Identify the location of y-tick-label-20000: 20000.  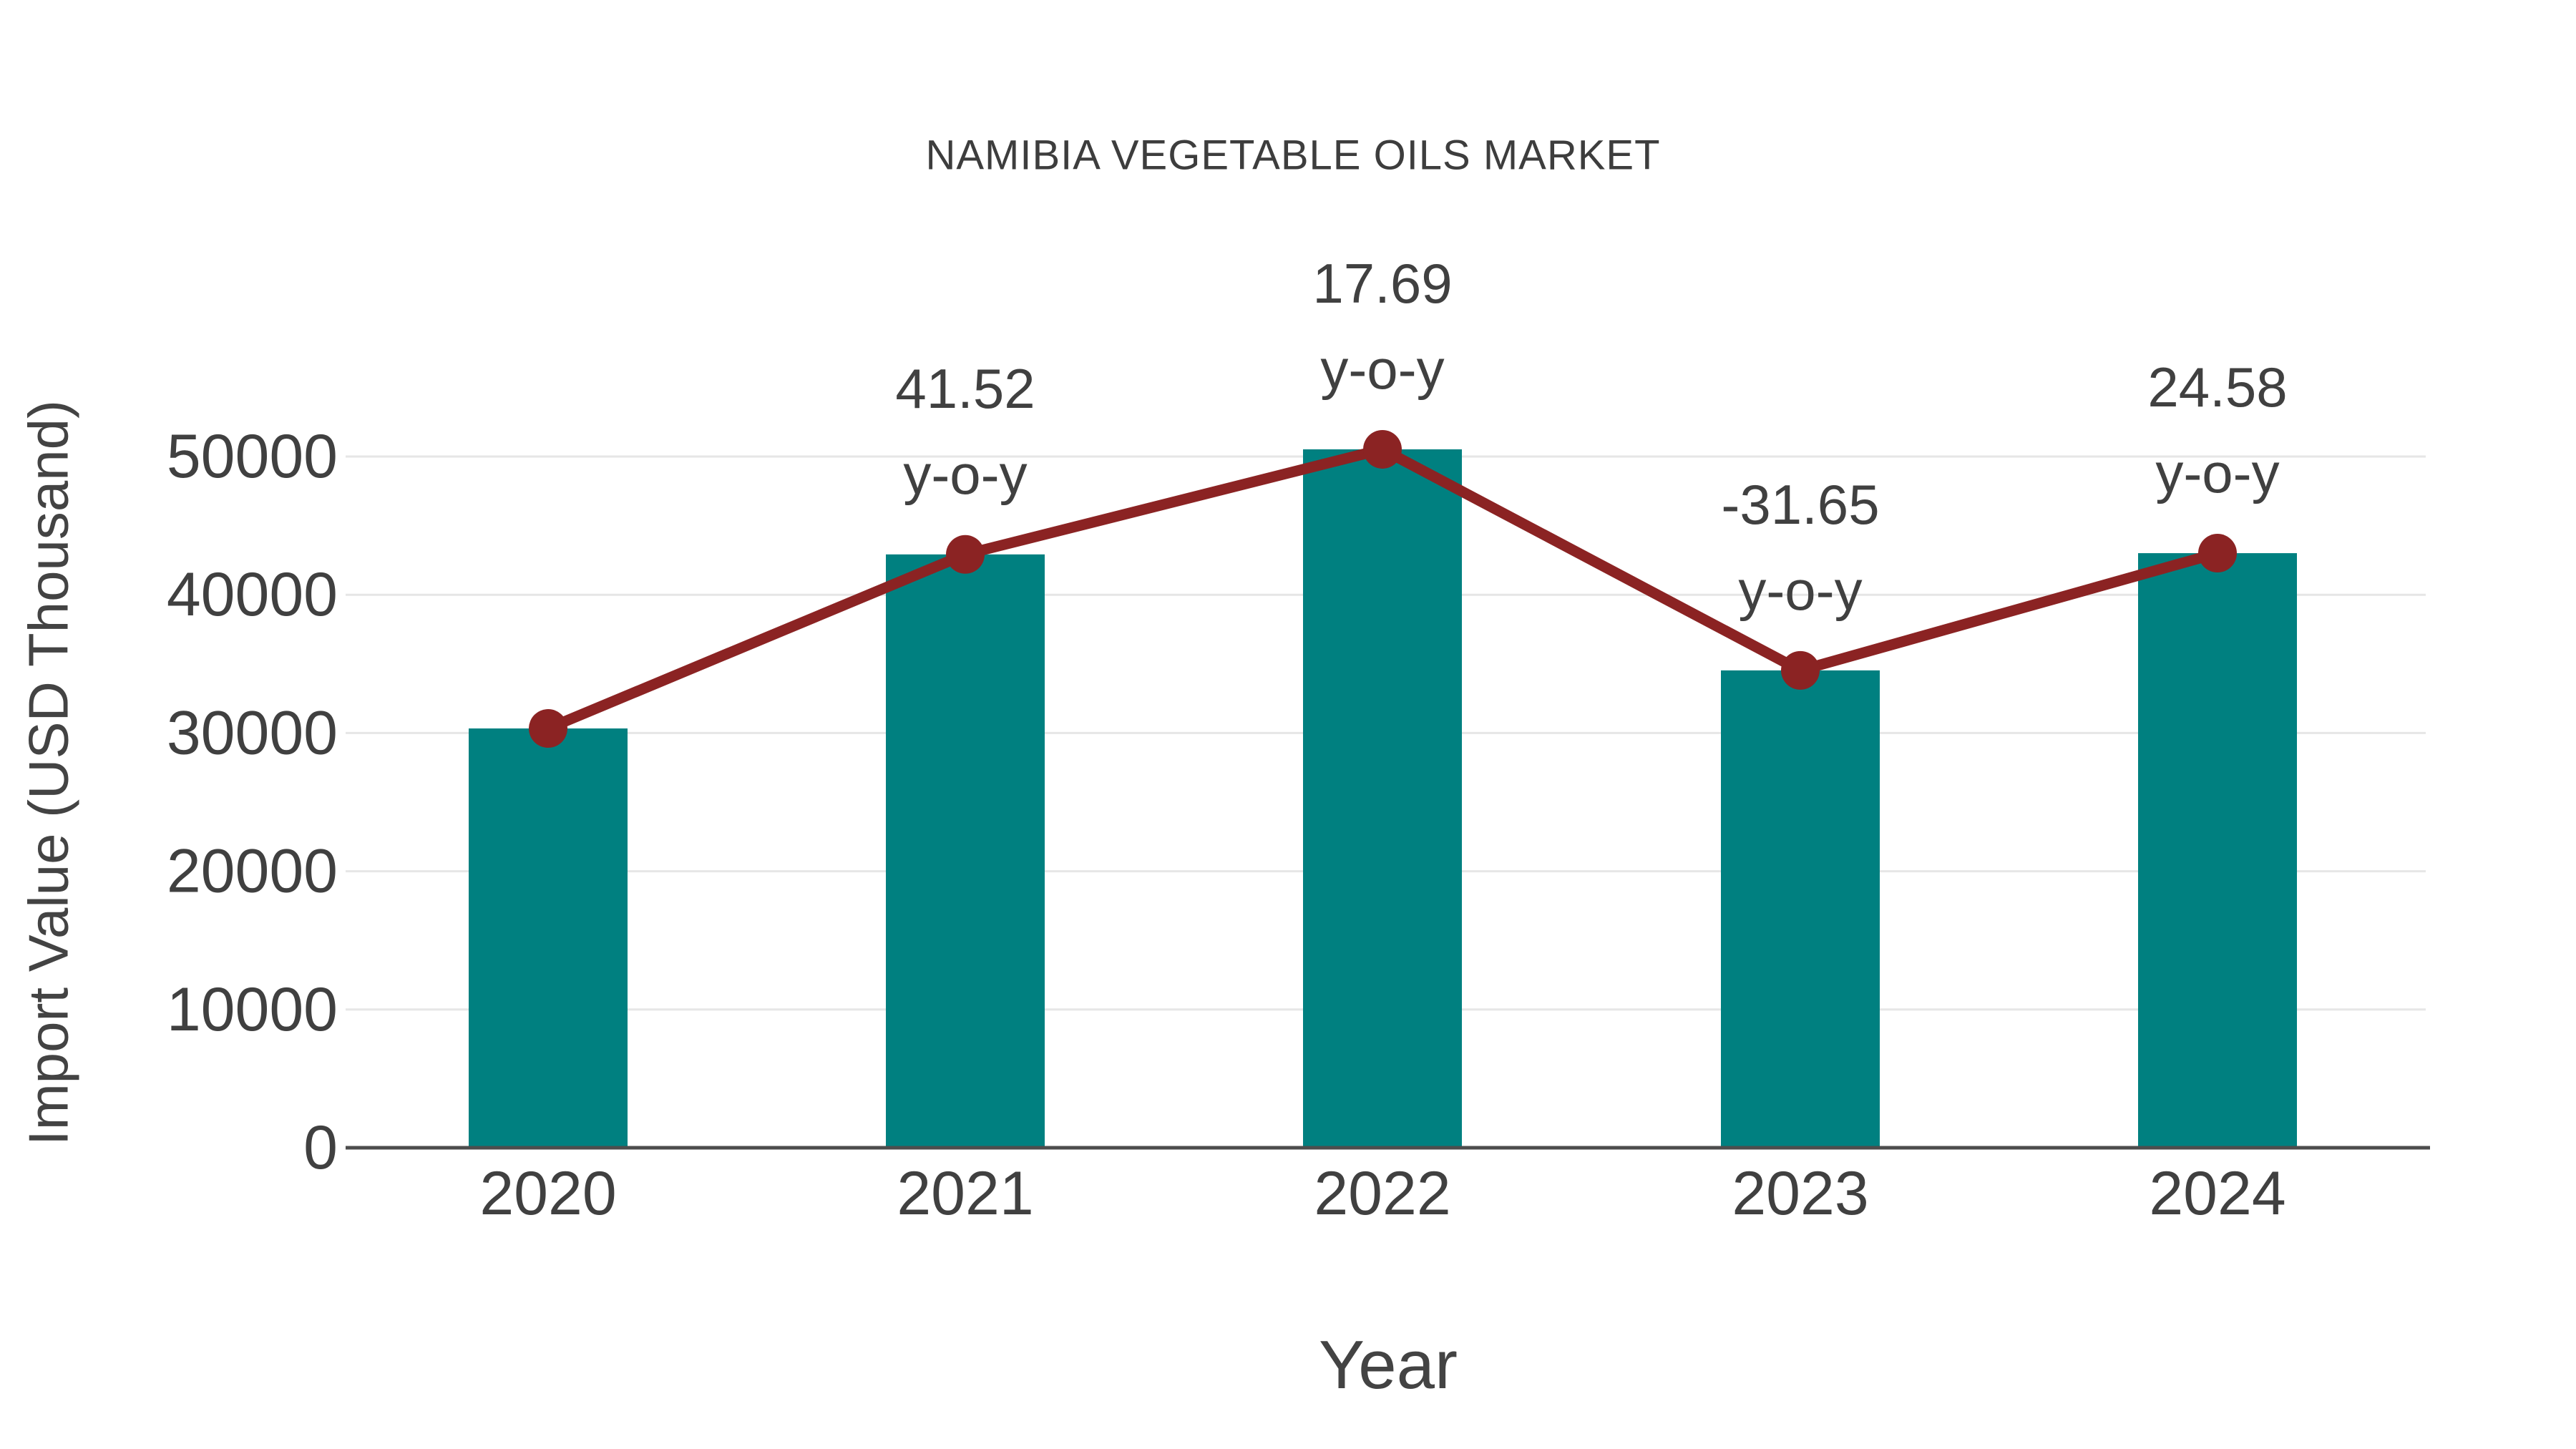
(252, 871).